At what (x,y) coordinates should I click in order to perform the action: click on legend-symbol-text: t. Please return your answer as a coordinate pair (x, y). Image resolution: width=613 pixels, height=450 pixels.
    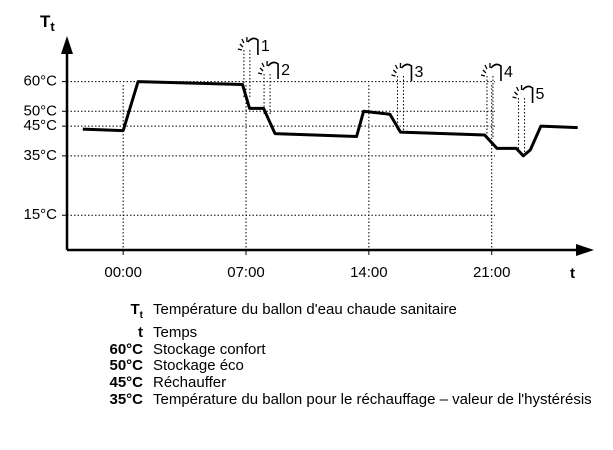
    Looking at the image, I should click on (140, 332).